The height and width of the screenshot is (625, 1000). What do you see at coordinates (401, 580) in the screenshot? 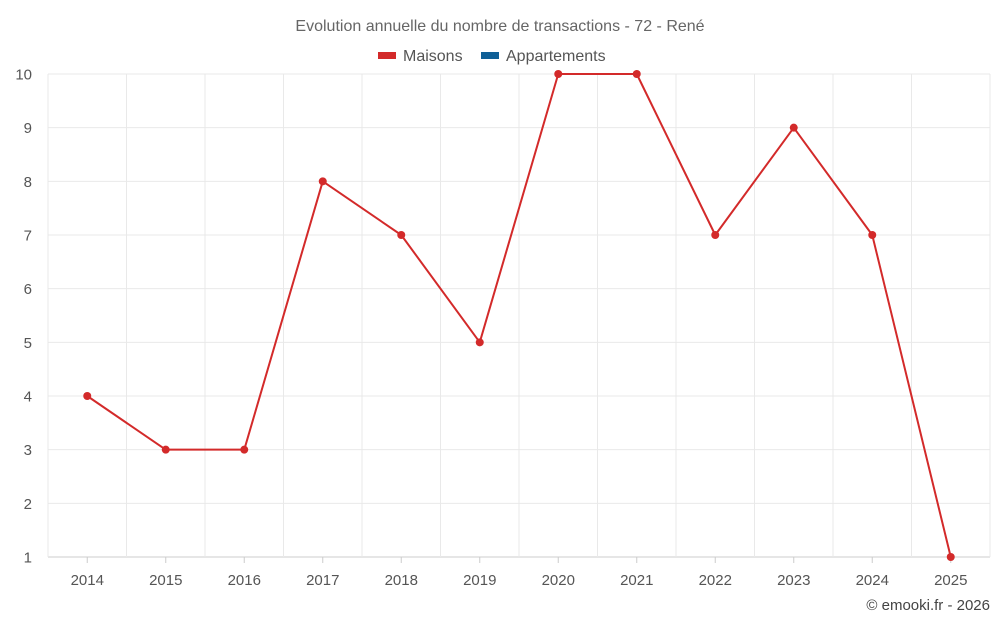
I see `x-tick-label: 2018` at bounding box center [401, 580].